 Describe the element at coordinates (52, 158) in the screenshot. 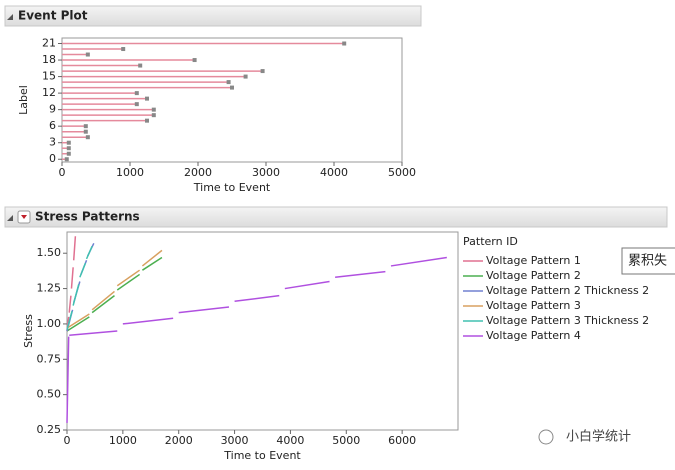

I see `y-tick-label: 0` at that location.